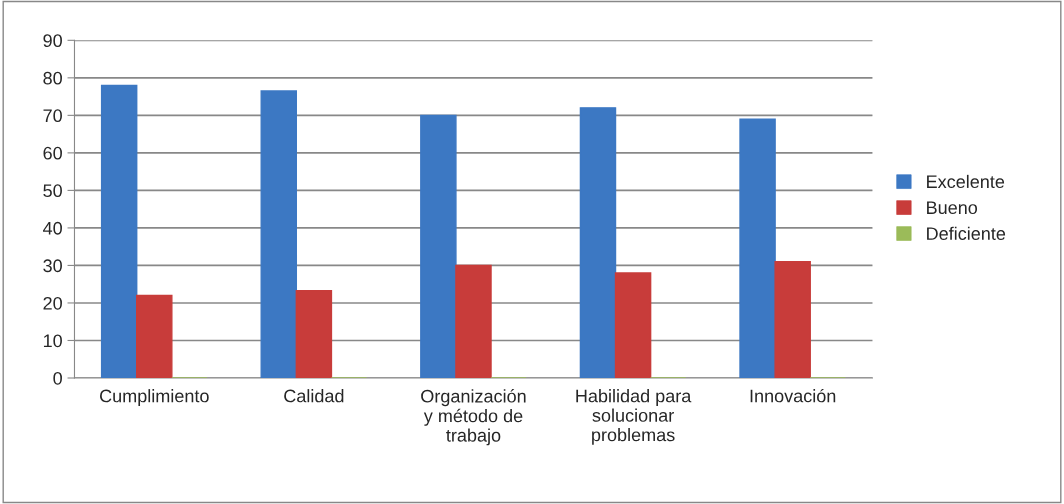 This screenshot has width=1064, height=504. I want to click on legend-label: Bueno, so click(952, 208).